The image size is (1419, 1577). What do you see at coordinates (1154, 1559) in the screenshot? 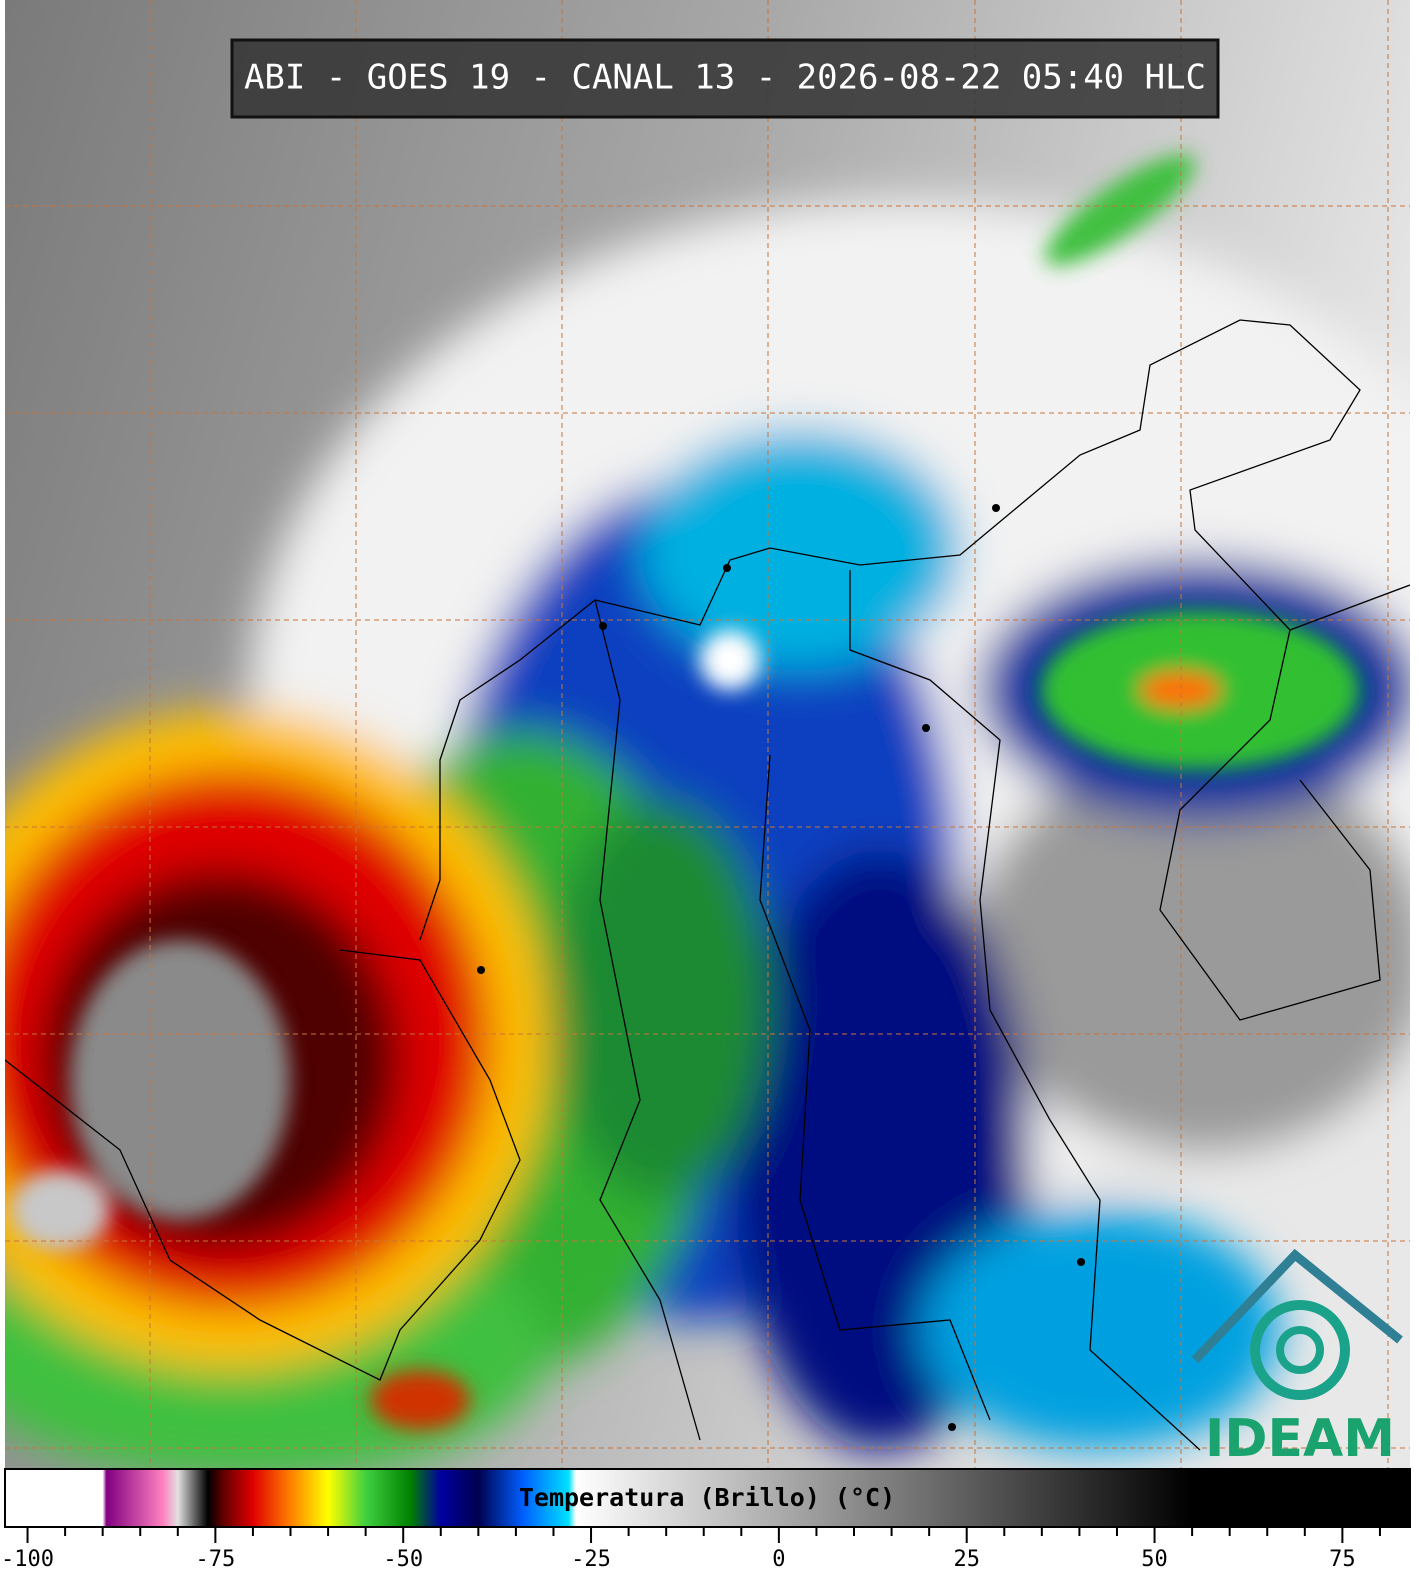
I see `tick-label: 50` at bounding box center [1154, 1559].